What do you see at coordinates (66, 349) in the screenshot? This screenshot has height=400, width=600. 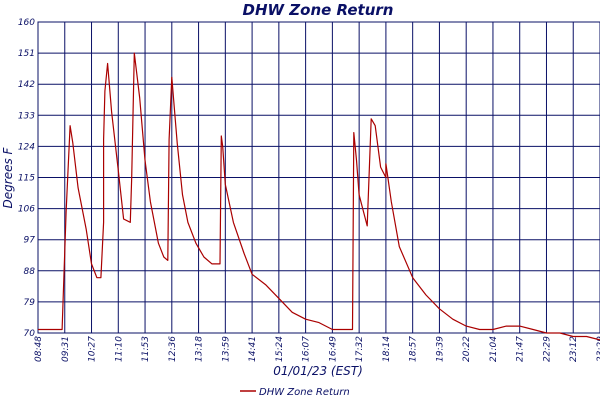 I see `x-tick-label: 09:31` at bounding box center [66, 349].